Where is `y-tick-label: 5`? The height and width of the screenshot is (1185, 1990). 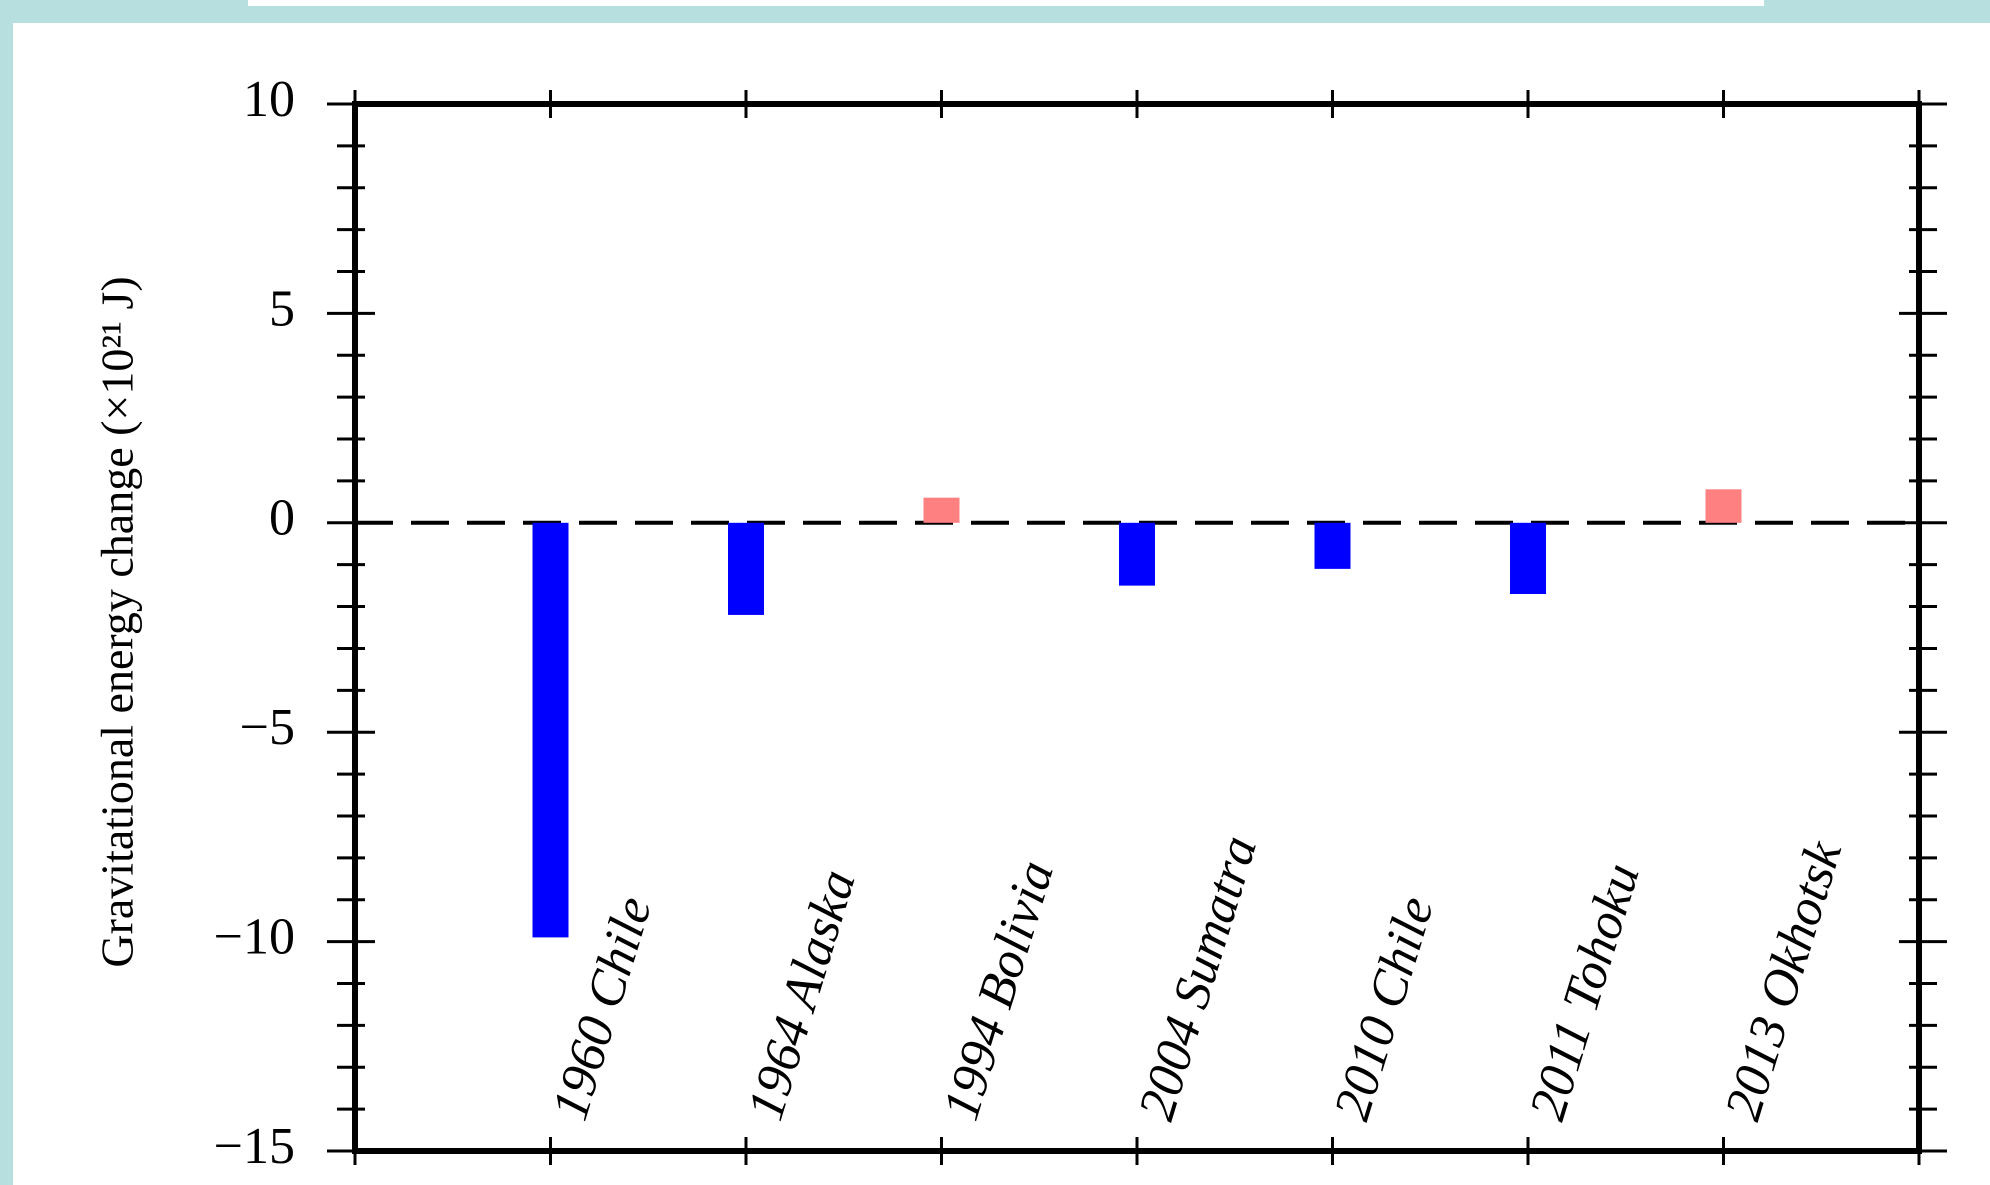
y-tick-label: 5 is located at coordinates (282, 308).